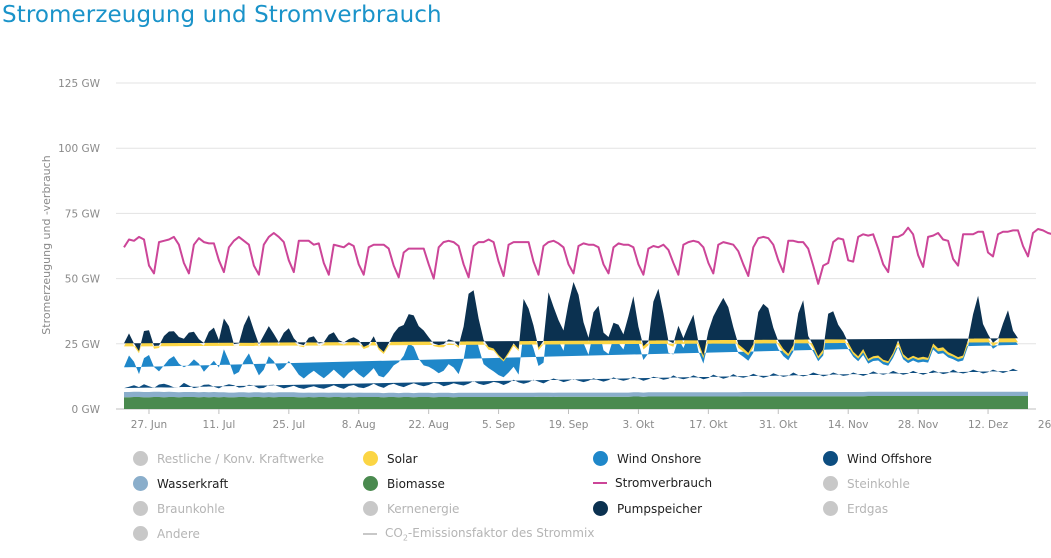  I want to click on legend-item: Wind Offshore, so click(877, 458).